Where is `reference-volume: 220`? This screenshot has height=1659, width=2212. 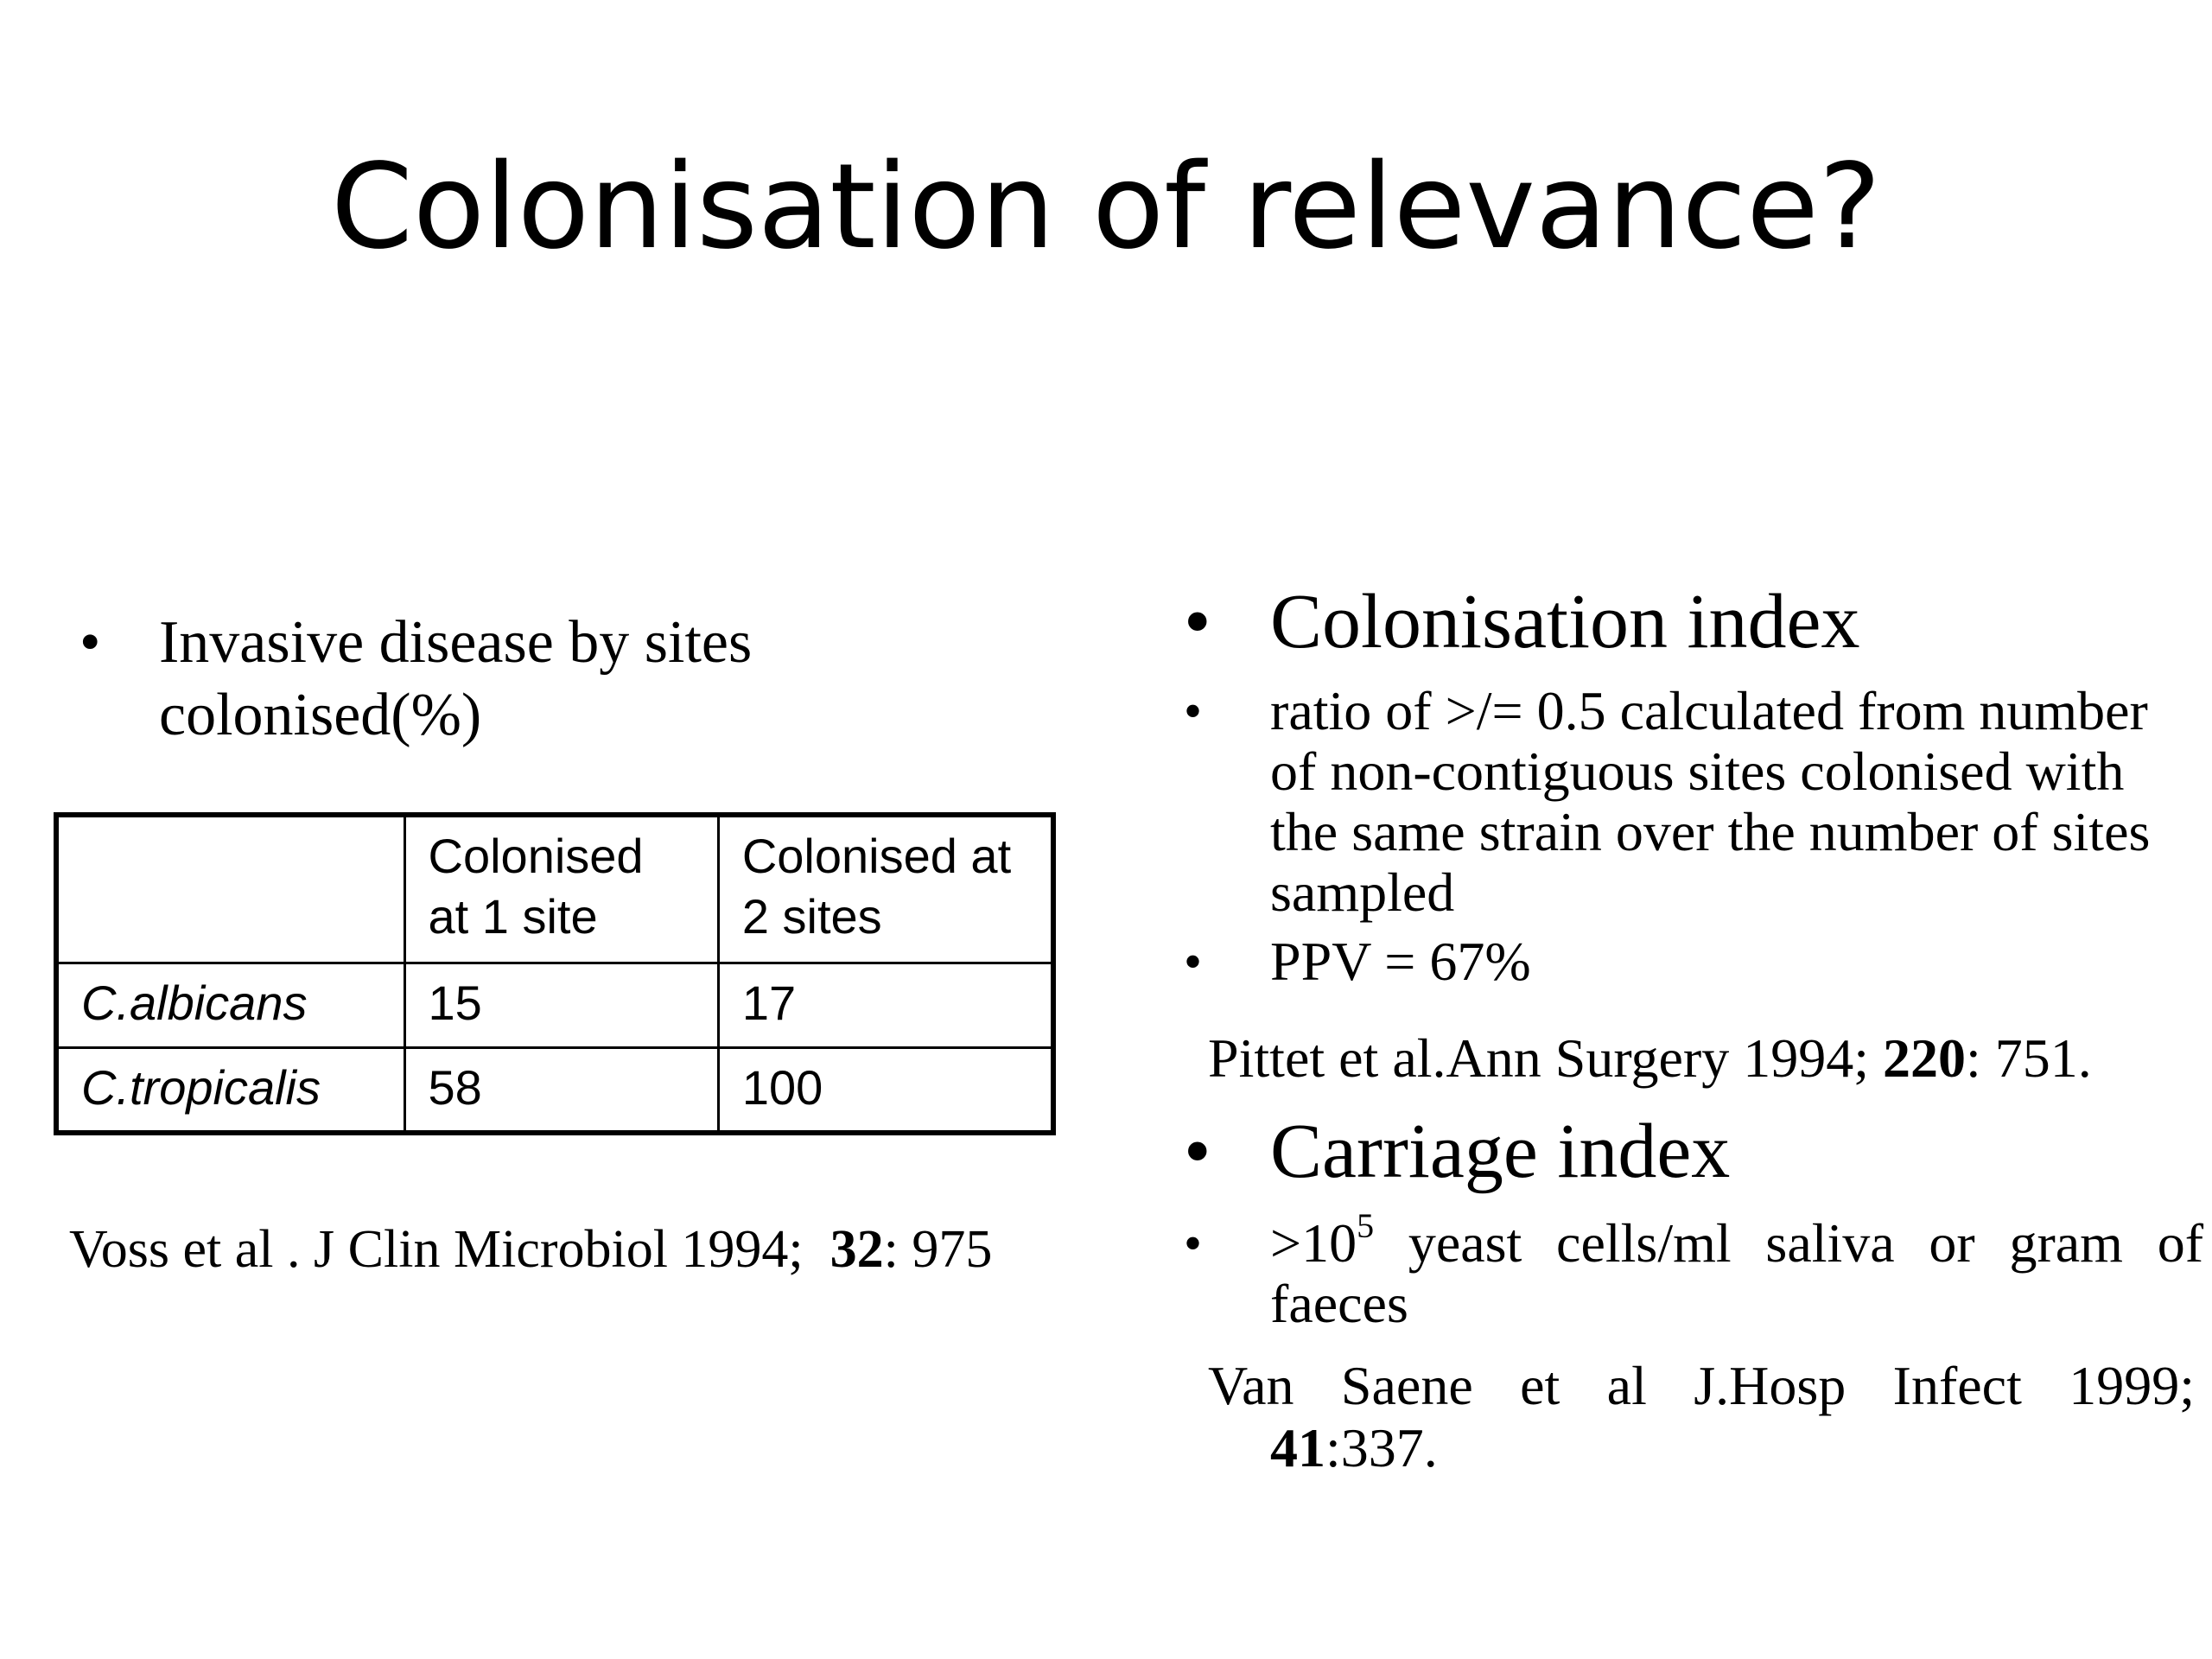
reference-volume: 220 is located at coordinates (1924, 1058).